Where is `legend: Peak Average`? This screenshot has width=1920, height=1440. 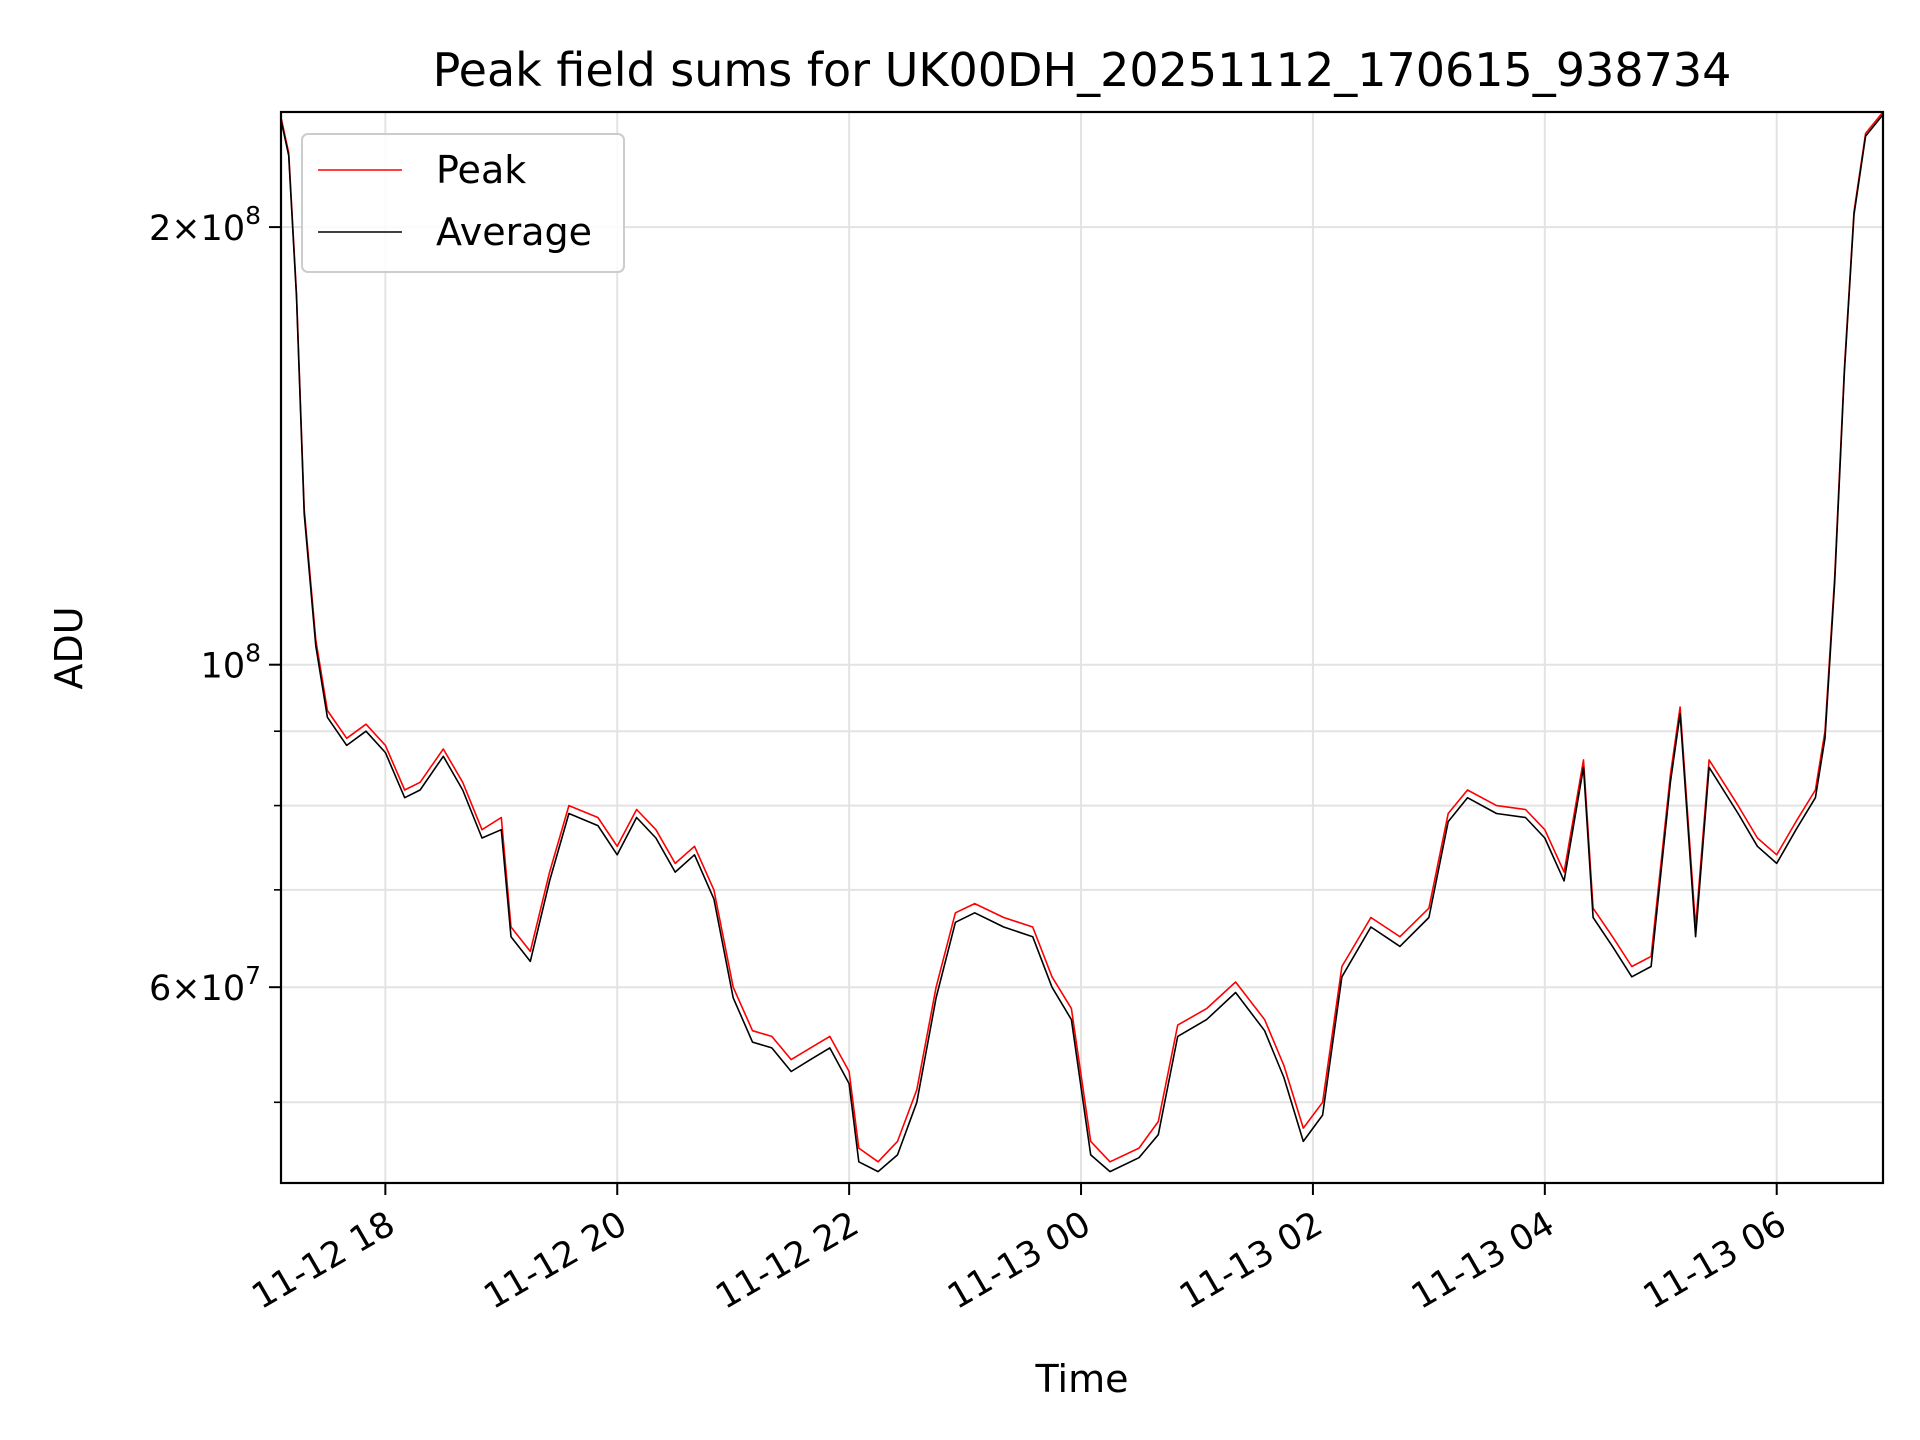 legend: Peak Average is located at coordinates (463, 203).